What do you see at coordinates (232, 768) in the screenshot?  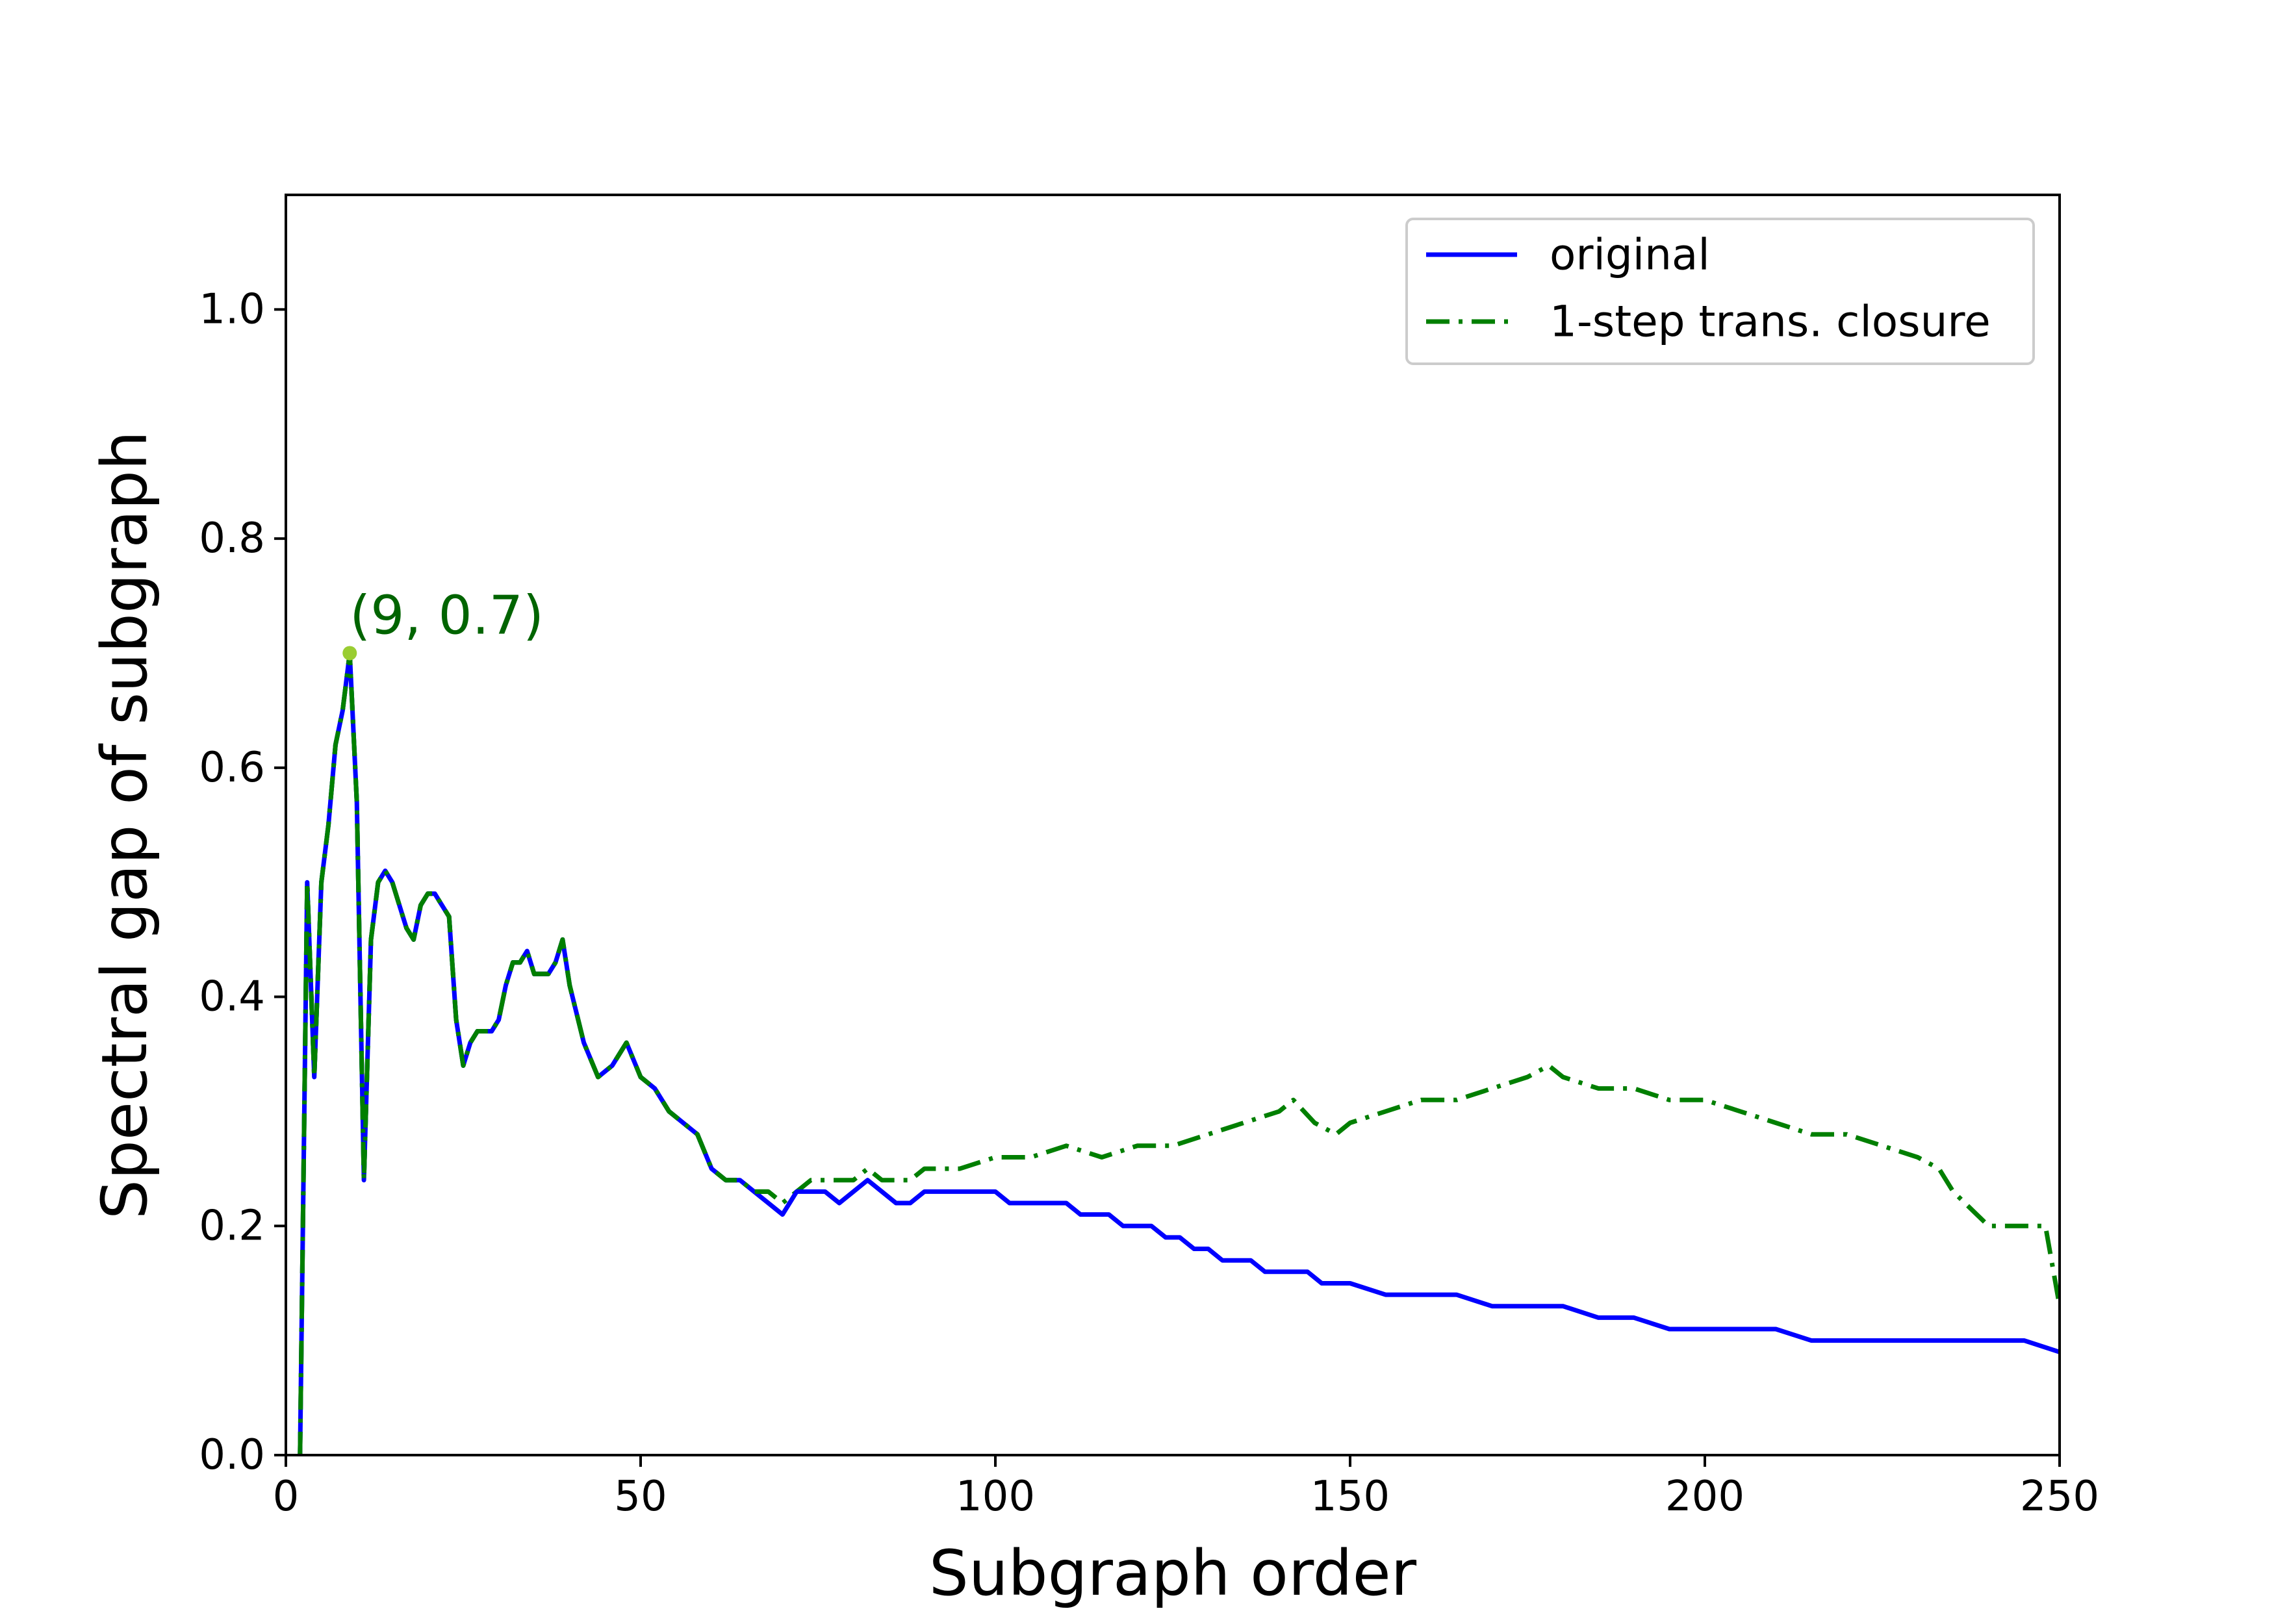 I see `y-tick-label: 0.6` at bounding box center [232, 768].